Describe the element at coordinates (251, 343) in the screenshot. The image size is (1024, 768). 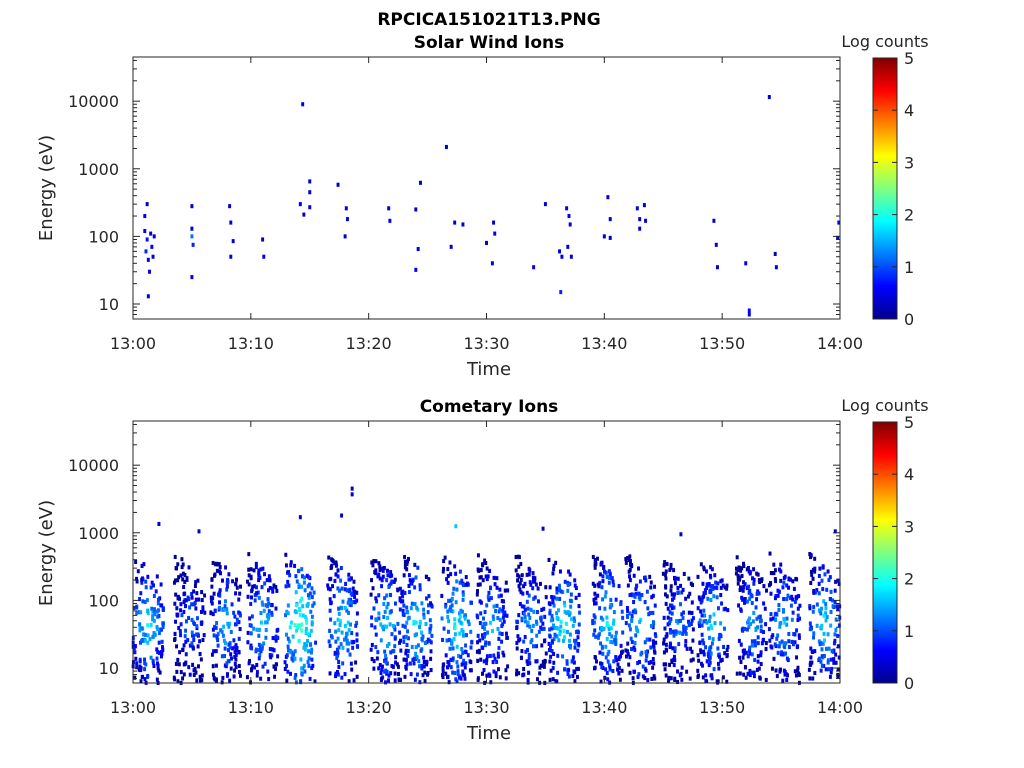
I see `x-tick-label: 13:10` at that location.